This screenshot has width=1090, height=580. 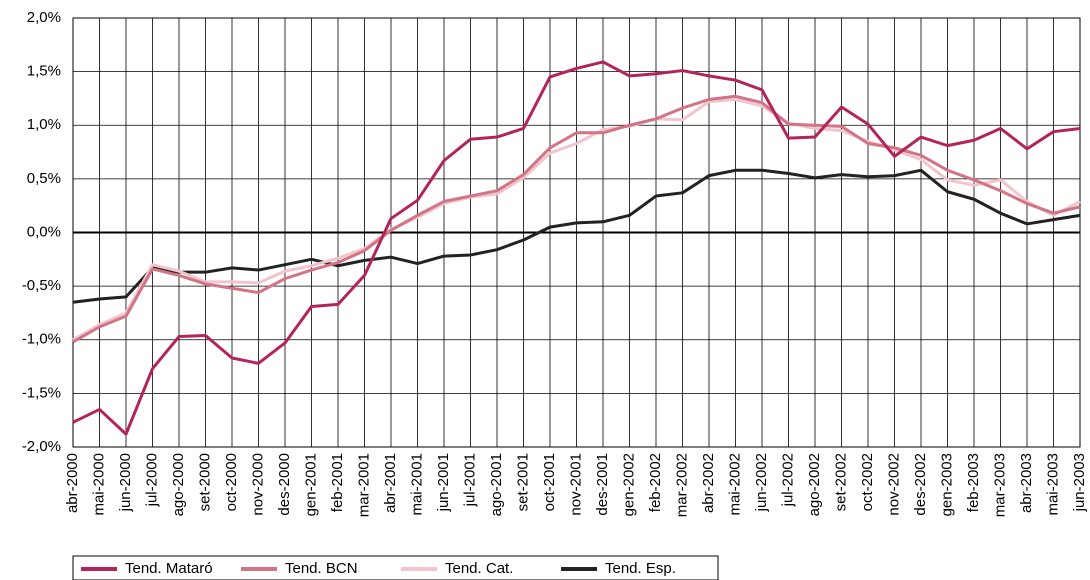 I want to click on y-tick-label: -2,0%, so click(x=41, y=446).